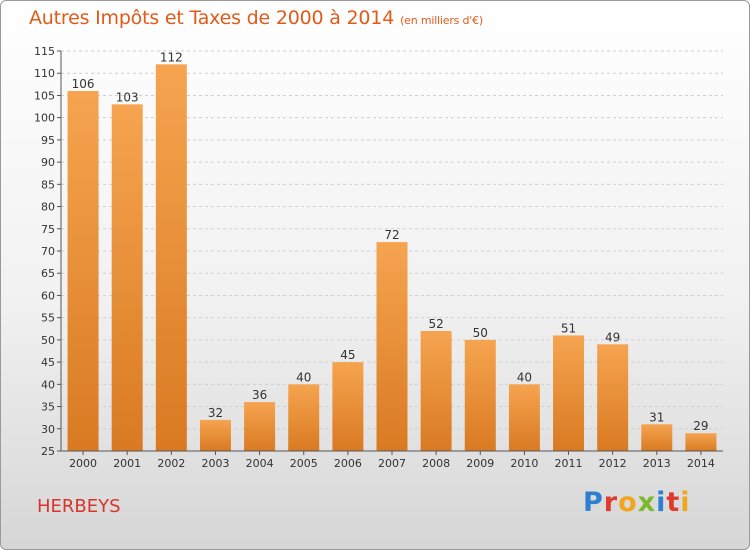 The image size is (750, 550). I want to click on x-tick-label: 2011, so click(569, 463).